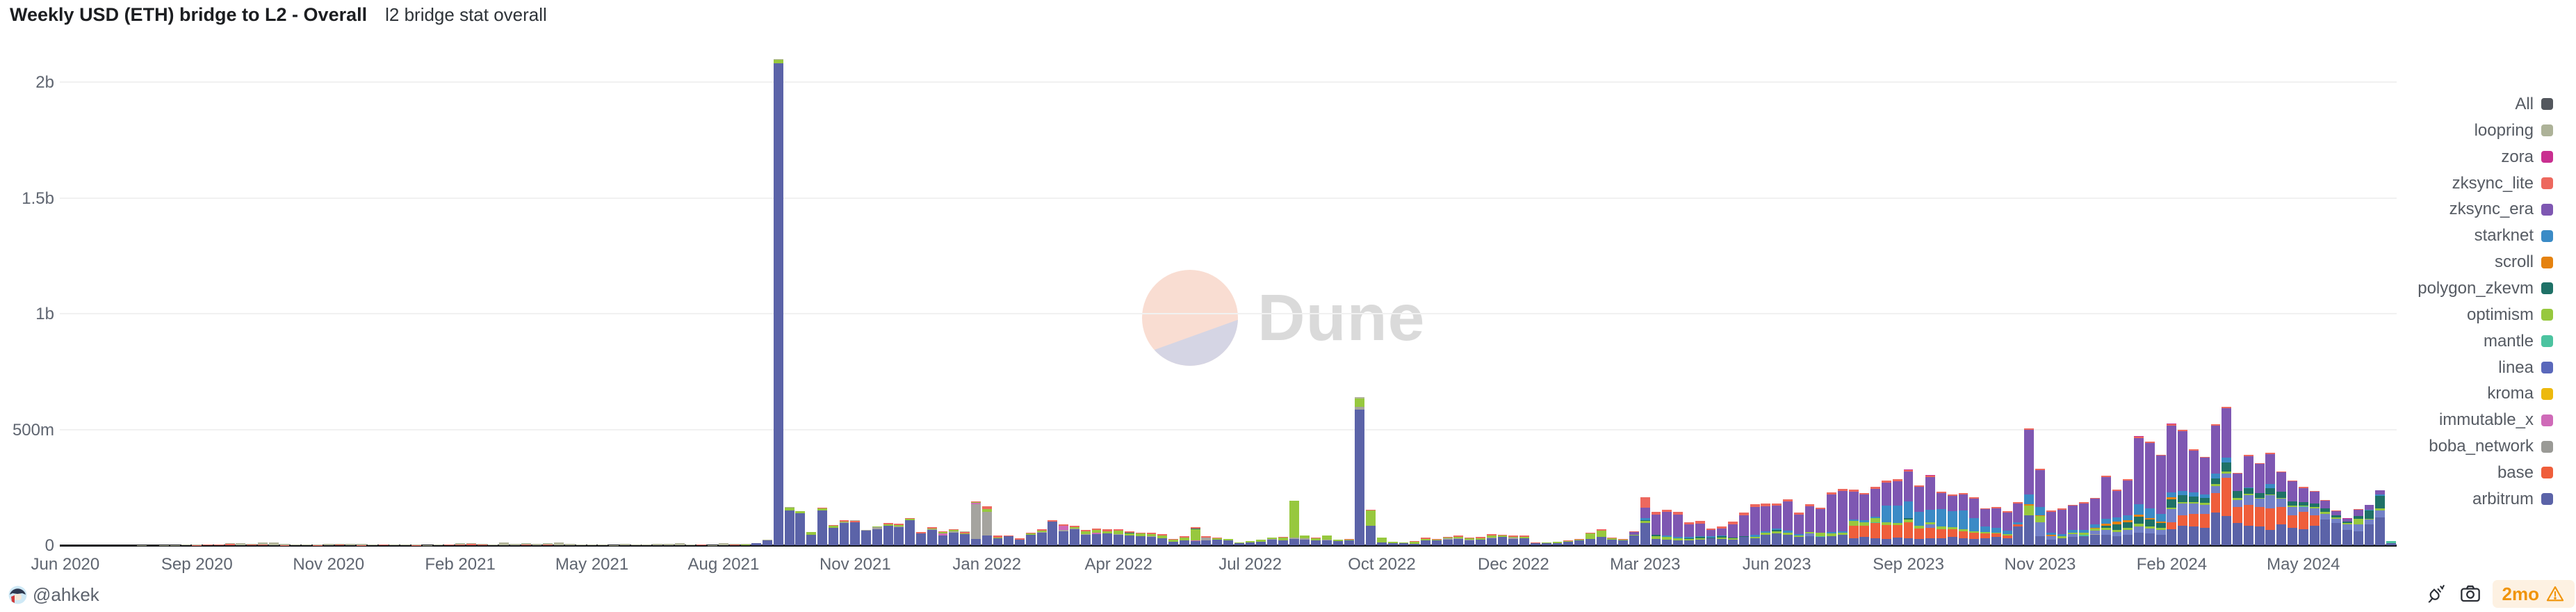 This screenshot has height=612, width=2576. Describe the element at coordinates (2485, 499) in the screenshot. I see `legend-item-arbitrum: arbitrum` at that location.